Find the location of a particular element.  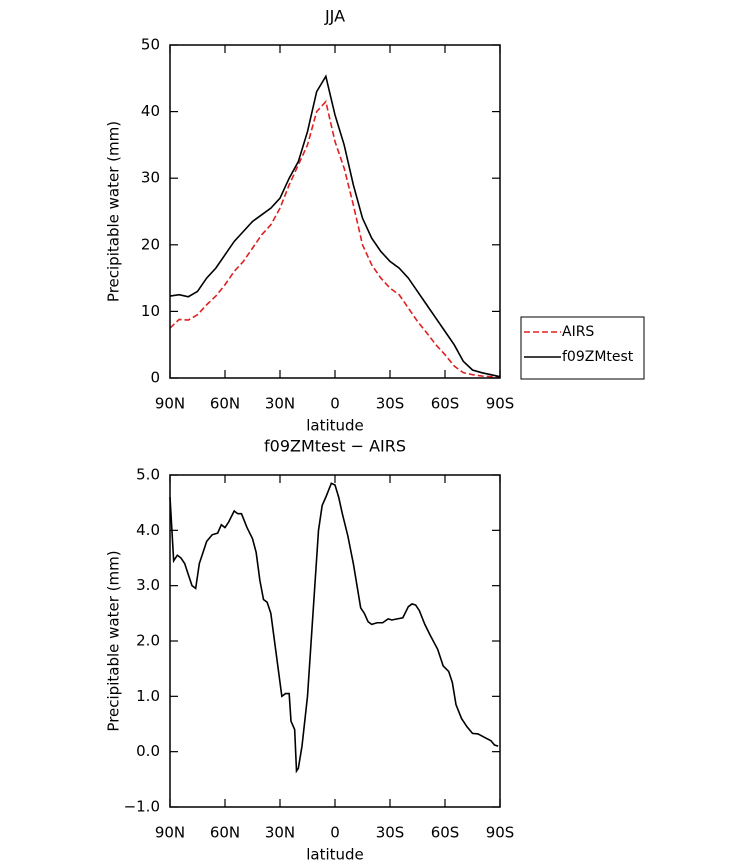

y-tick-label: 20 is located at coordinates (150, 244).